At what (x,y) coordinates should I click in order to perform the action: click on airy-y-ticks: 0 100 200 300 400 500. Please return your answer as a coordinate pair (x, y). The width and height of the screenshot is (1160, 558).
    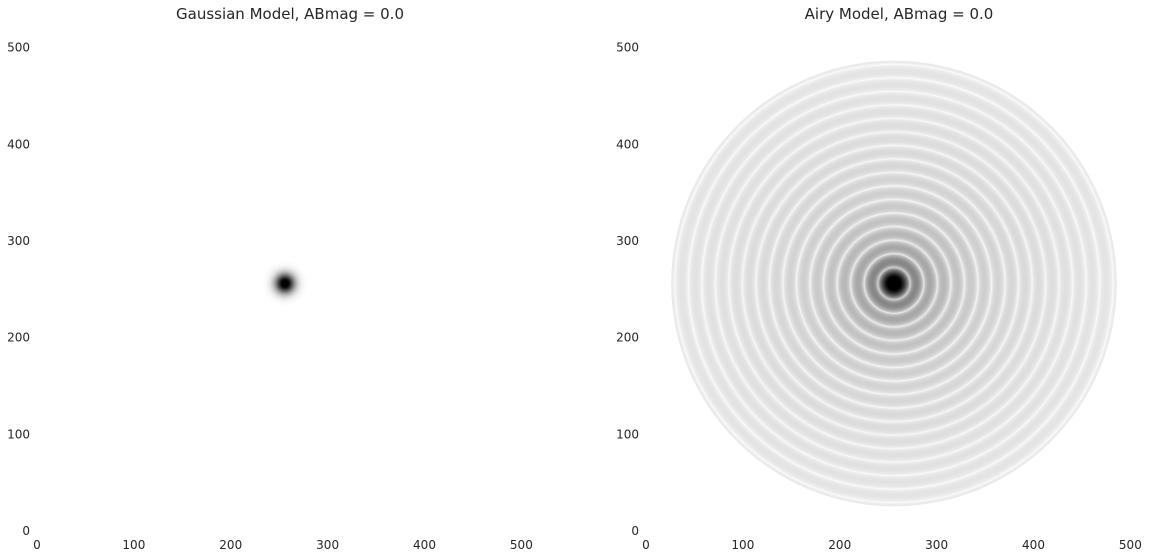
    Looking at the image, I should click on (627, 289).